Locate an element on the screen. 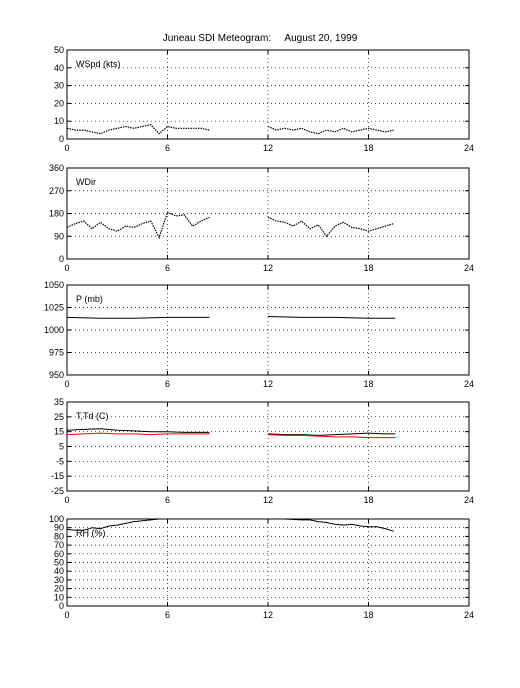  y-tick-label: 60 is located at coordinates (59, 554).